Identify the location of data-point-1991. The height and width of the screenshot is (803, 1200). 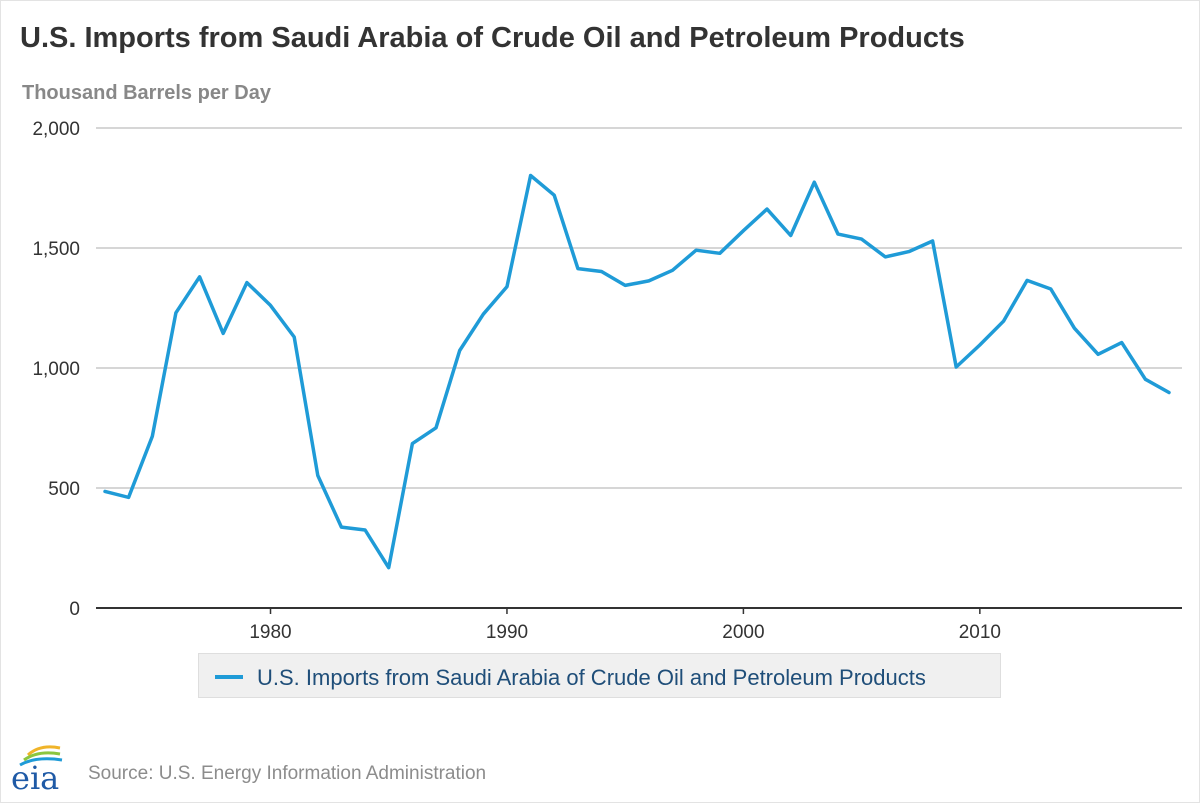
(531, 176).